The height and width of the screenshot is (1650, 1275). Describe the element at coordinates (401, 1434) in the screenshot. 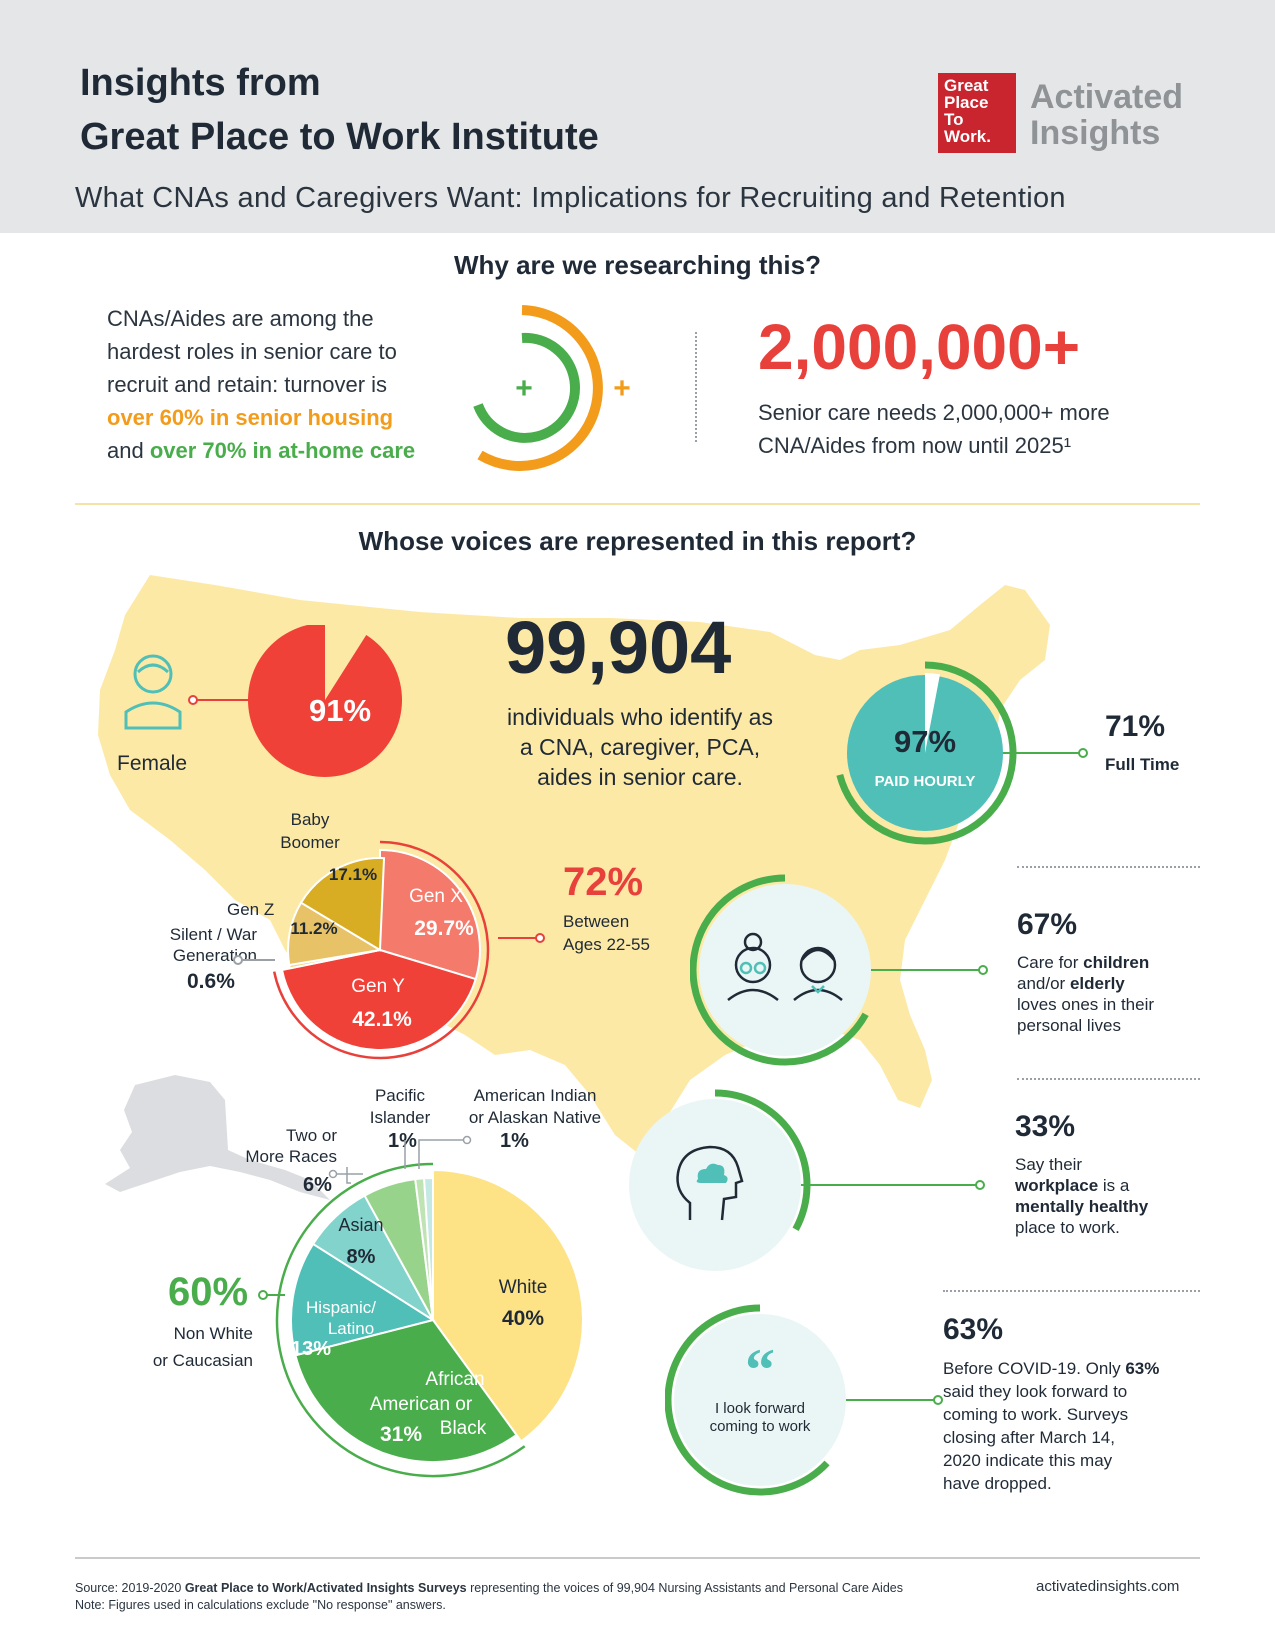

I see `african-american-pct: 31%` at that location.